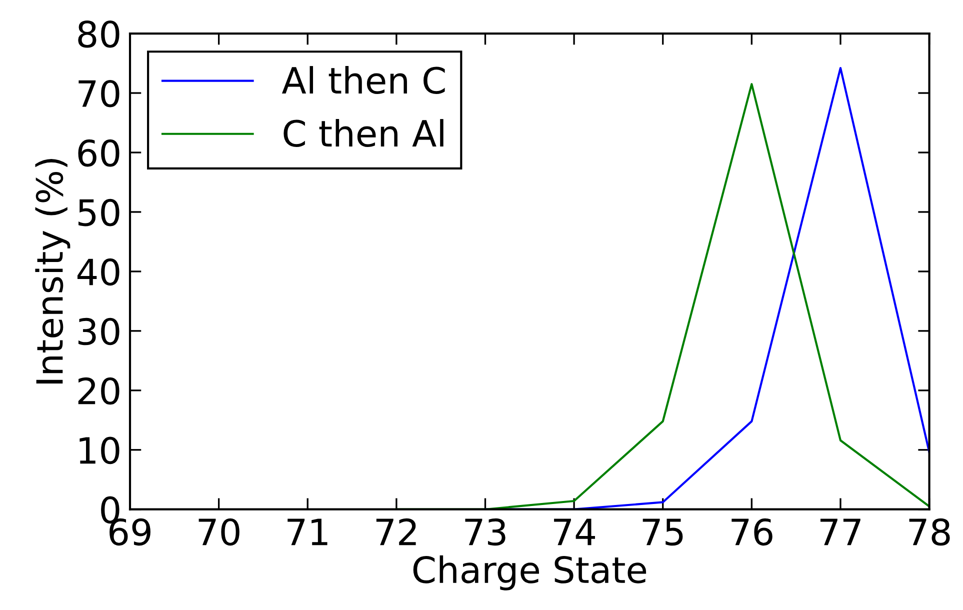 This screenshot has width=963, height=610. I want to click on x-axis-title: Charge State, so click(529, 572).